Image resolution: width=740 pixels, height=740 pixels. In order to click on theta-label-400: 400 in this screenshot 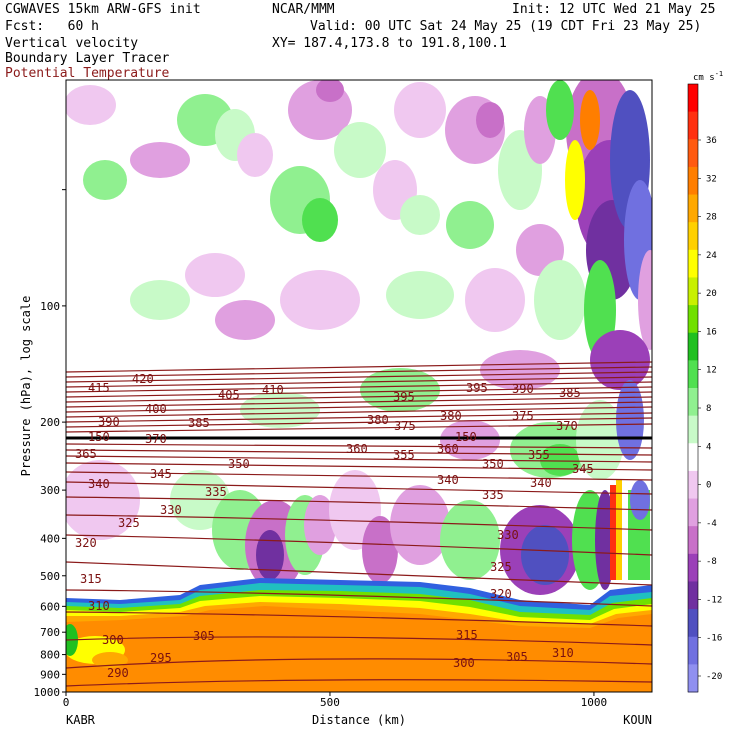, I will do `click(156, 409)`.